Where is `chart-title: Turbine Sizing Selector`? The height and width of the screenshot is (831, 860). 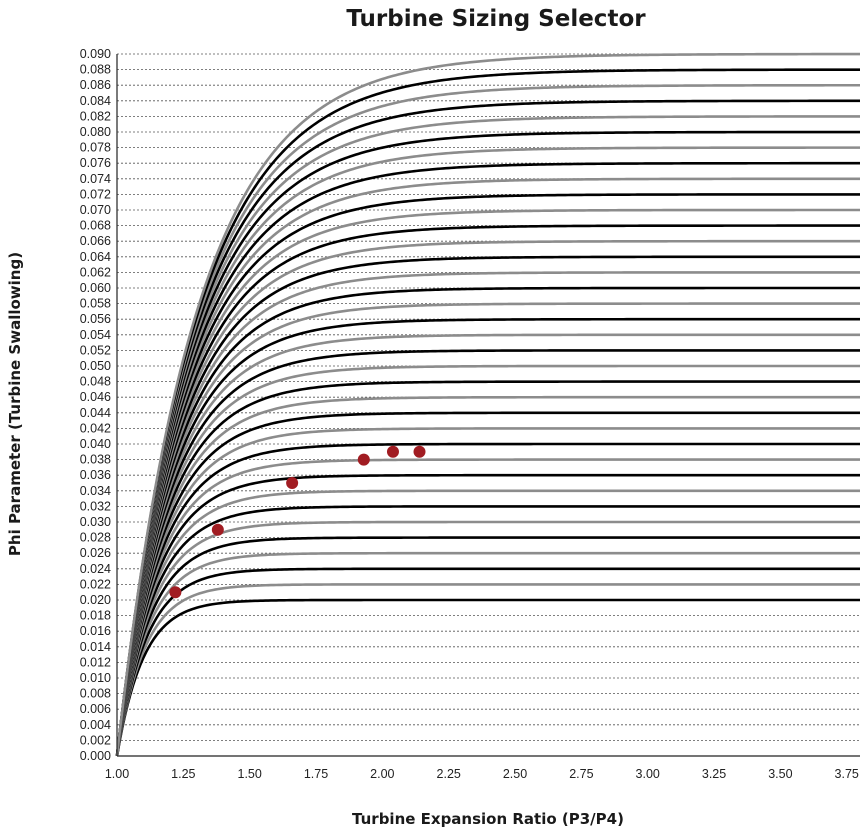 chart-title: Turbine Sizing Selector is located at coordinates (496, 19).